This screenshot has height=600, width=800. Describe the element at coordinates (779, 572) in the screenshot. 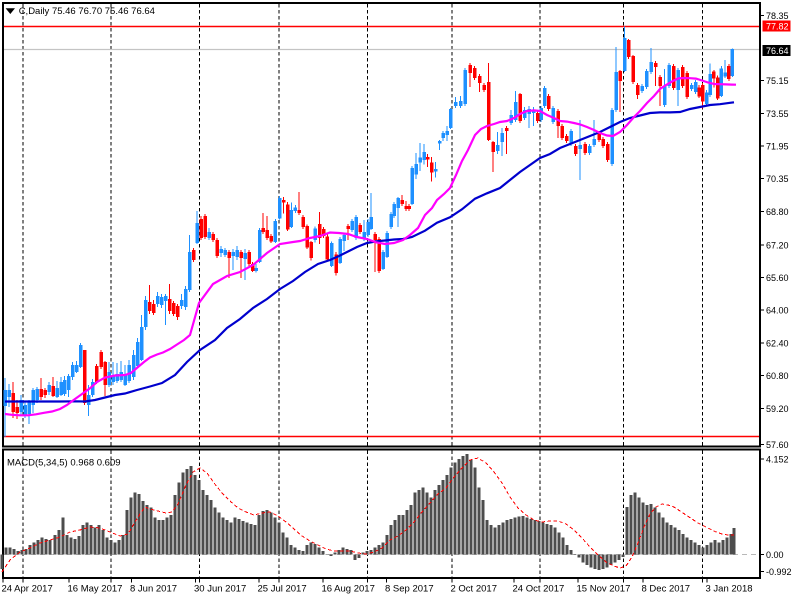

I see `svg-text: -0.992` at that location.